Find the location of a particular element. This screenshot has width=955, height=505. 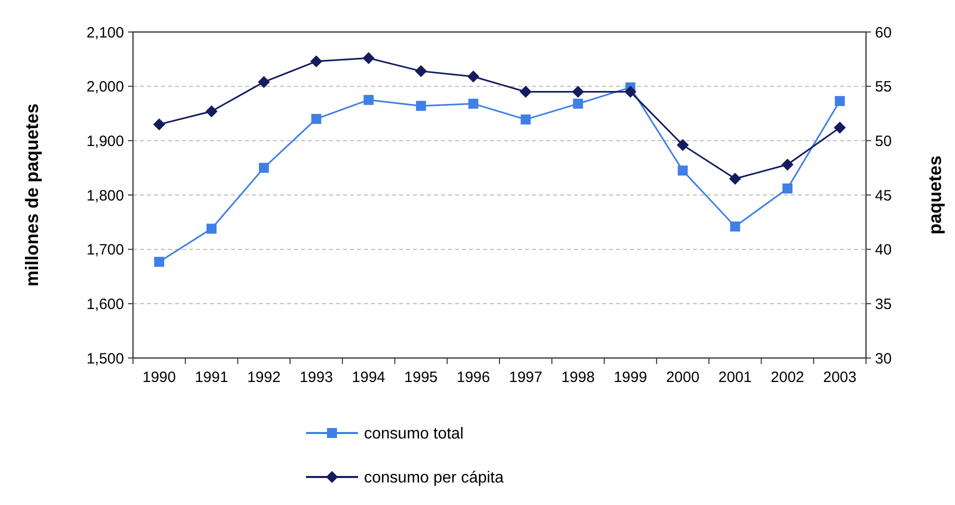

x-tick-label: 1998 is located at coordinates (578, 377).